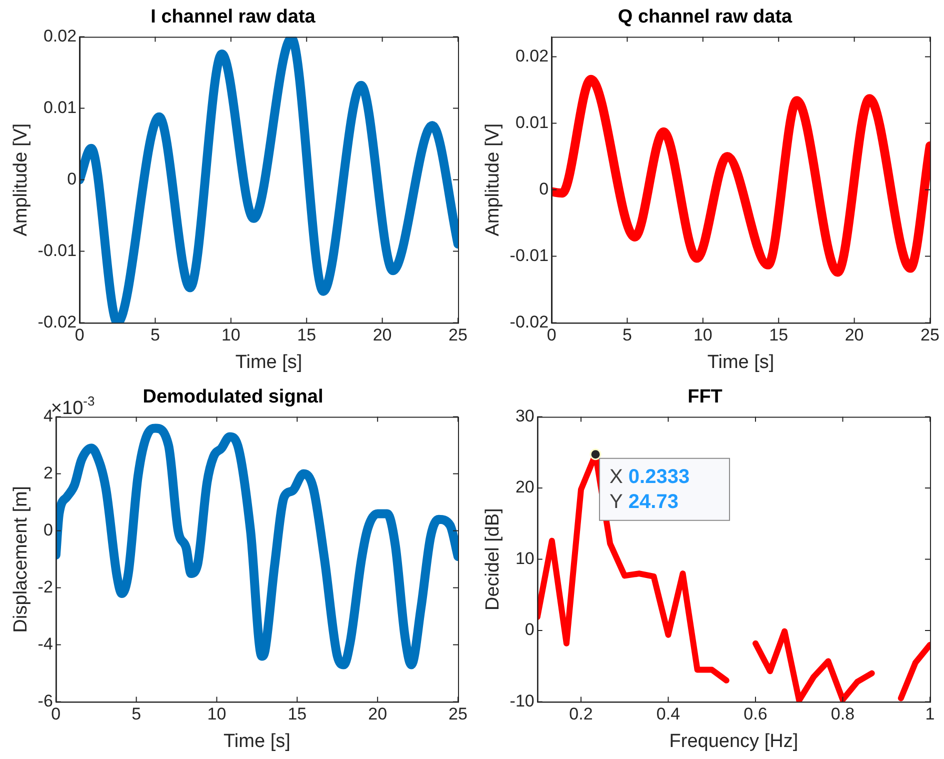 This screenshot has height=759, width=944. What do you see at coordinates (48, 416) in the screenshot?
I see `y-tick-label: 4` at bounding box center [48, 416].